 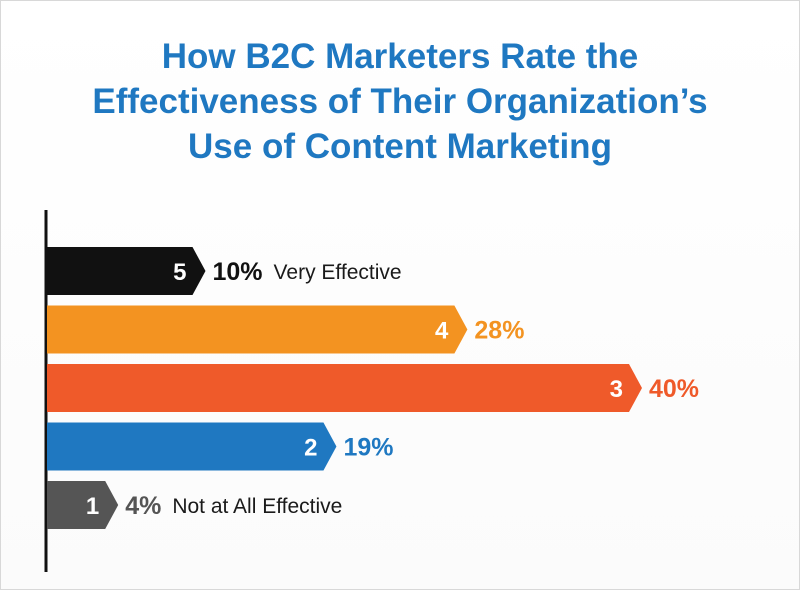 What do you see at coordinates (143, 506) in the screenshot?
I see `bar-percent-label: 4%` at bounding box center [143, 506].